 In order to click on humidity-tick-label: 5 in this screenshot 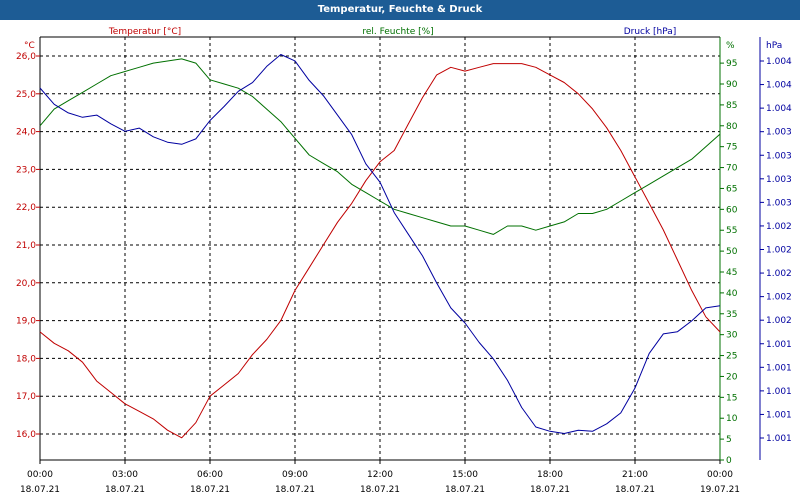, I will do `click(729, 440)`.